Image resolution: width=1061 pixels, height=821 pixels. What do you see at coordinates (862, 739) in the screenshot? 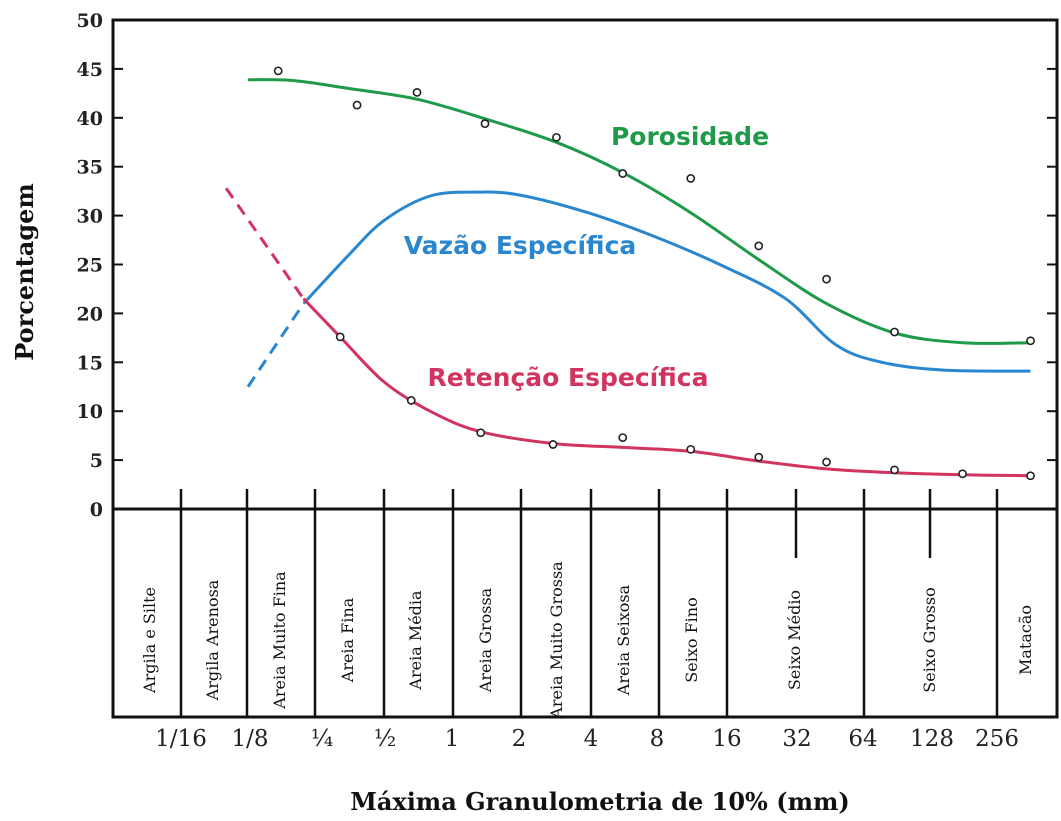
I see `x-tick-label: 64` at bounding box center [862, 739].